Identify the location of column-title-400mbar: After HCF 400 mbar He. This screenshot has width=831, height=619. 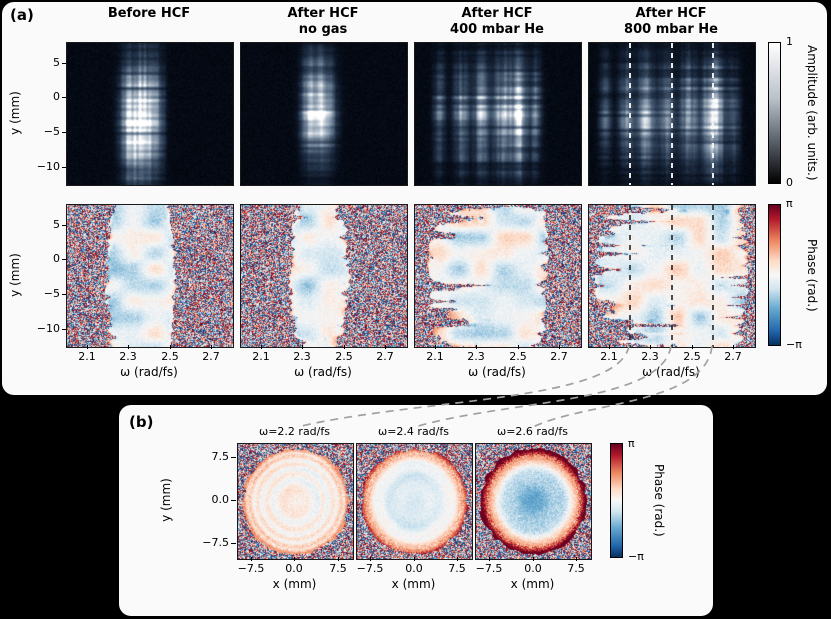
(497, 22).